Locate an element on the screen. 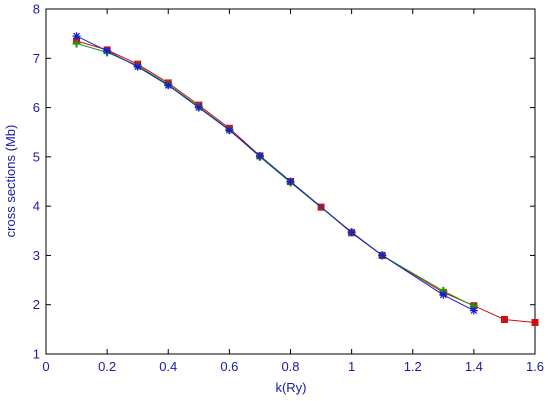 The width and height of the screenshot is (550, 401). x-tick-label: 0.6 is located at coordinates (229, 366).